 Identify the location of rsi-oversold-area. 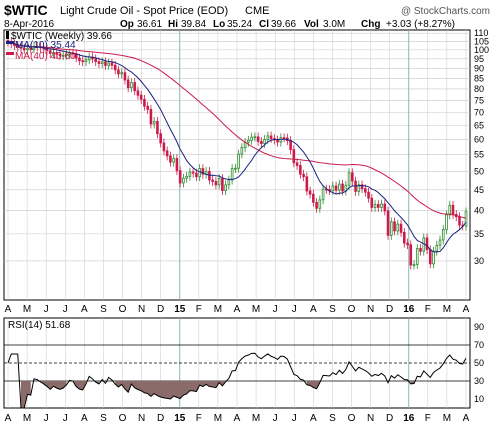
(79, 385).